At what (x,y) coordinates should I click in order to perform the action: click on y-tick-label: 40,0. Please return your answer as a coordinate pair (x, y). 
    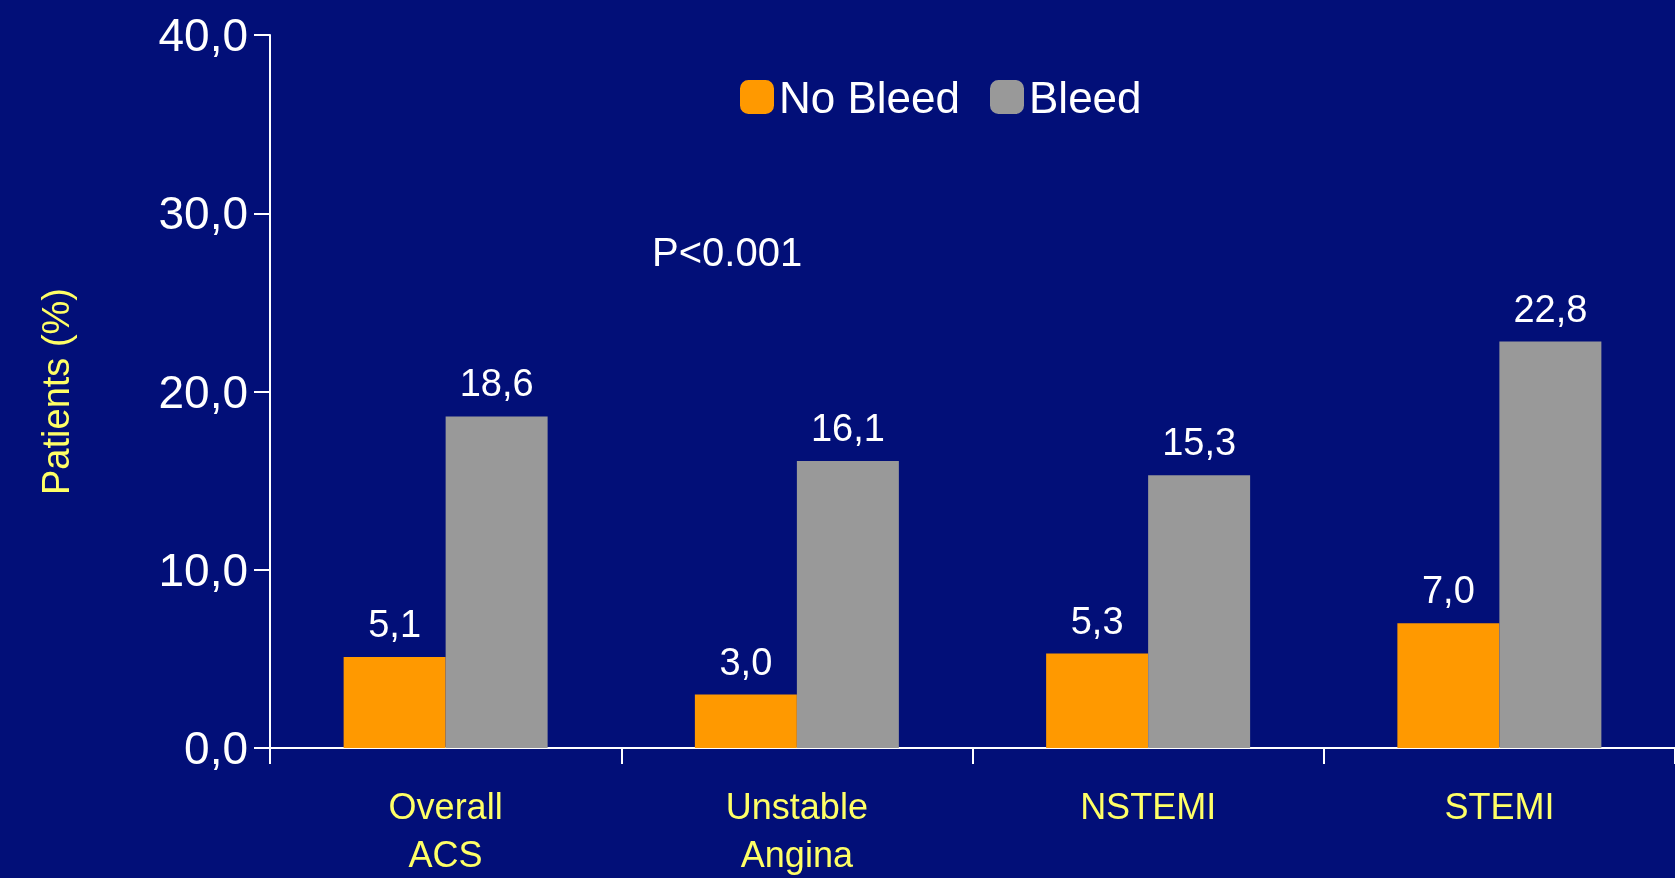
    Looking at the image, I should click on (203, 35).